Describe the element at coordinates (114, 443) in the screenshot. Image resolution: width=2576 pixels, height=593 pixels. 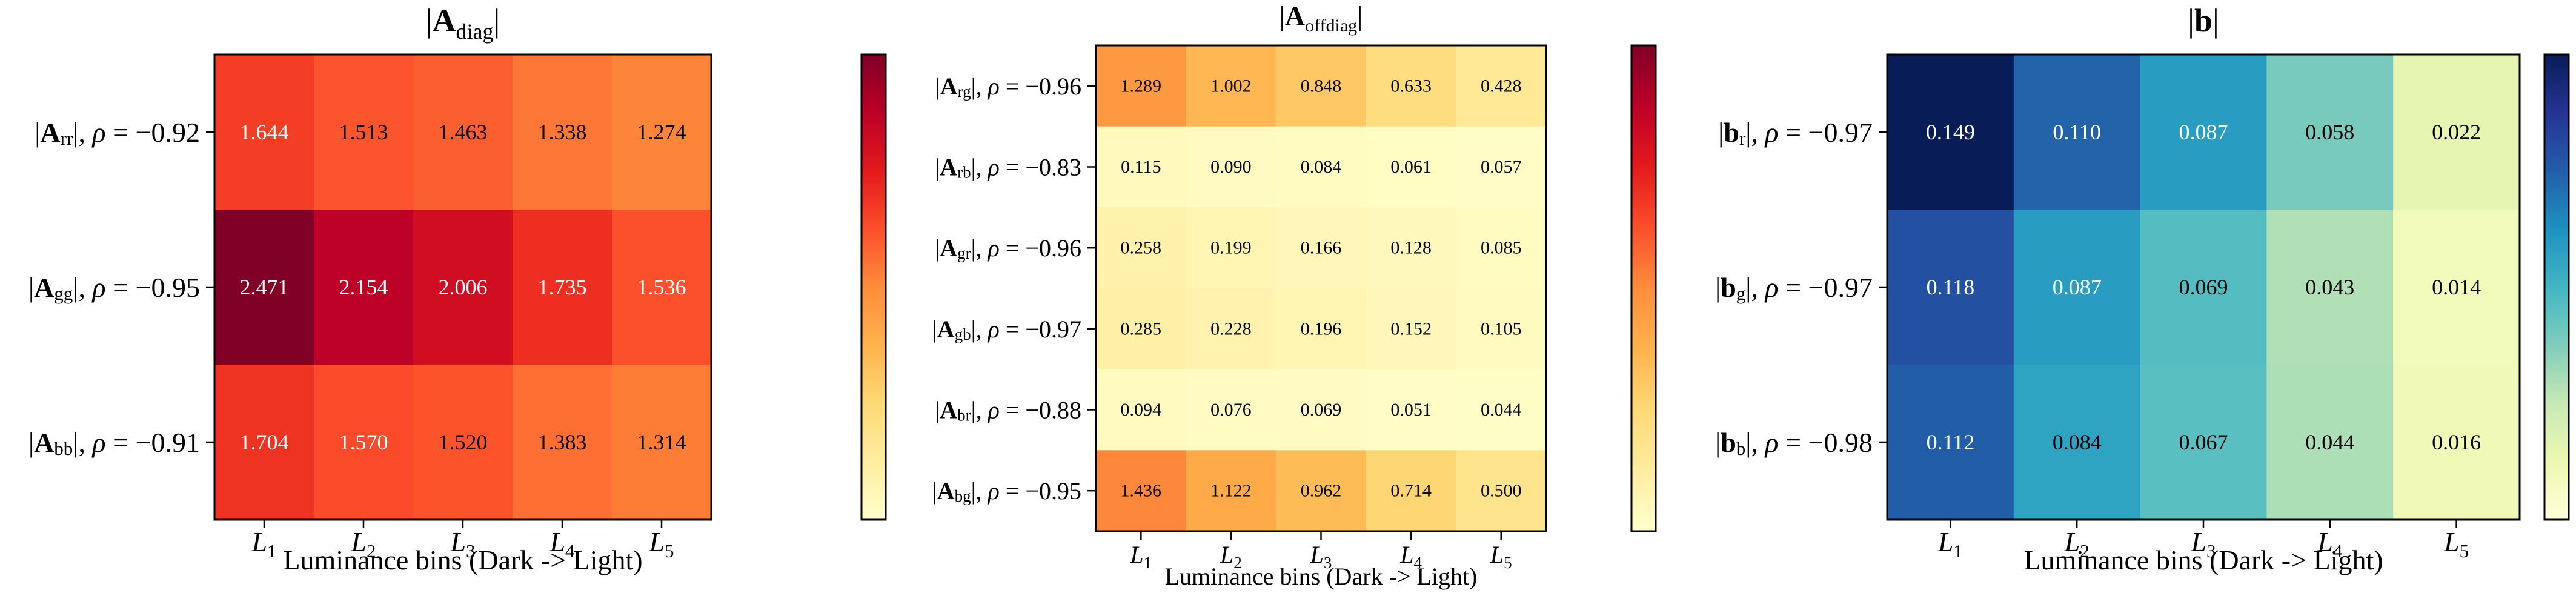
I see `row-label: |Abb|, ρ = −0.91` at that location.